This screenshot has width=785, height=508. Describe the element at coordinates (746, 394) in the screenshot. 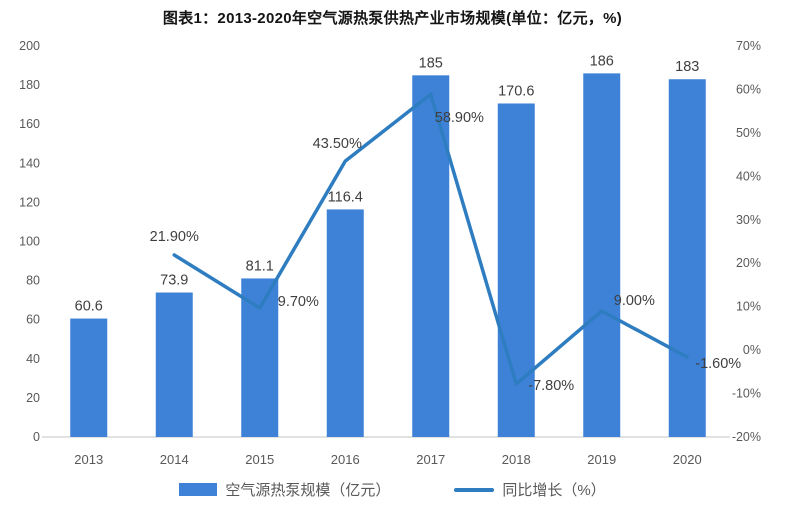

I see `right-axis-tick: -10%` at that location.